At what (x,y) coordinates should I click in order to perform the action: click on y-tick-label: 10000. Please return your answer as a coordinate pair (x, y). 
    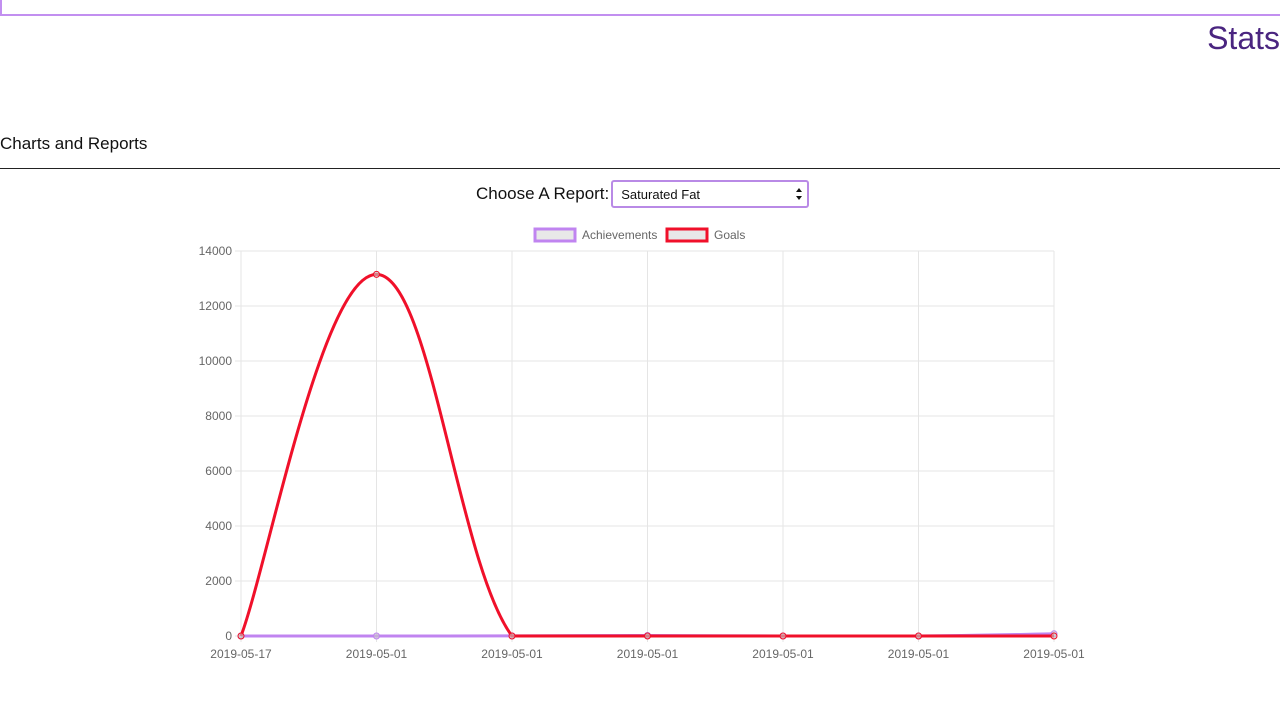
    Looking at the image, I should click on (216, 361).